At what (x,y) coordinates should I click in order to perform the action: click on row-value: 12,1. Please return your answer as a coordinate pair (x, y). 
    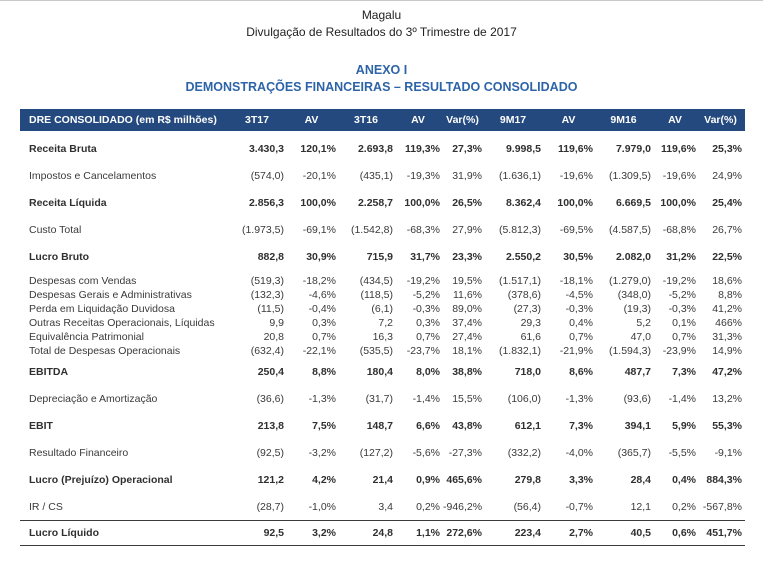
    Looking at the image, I should click on (640, 506).